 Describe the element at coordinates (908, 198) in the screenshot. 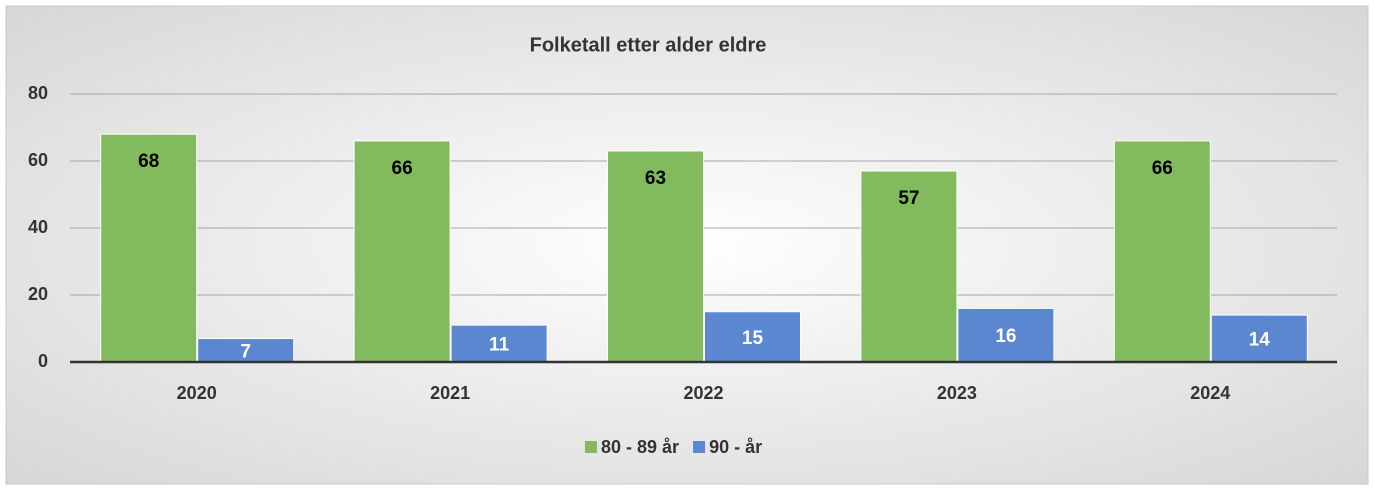

I see `data-label: 57` at that location.